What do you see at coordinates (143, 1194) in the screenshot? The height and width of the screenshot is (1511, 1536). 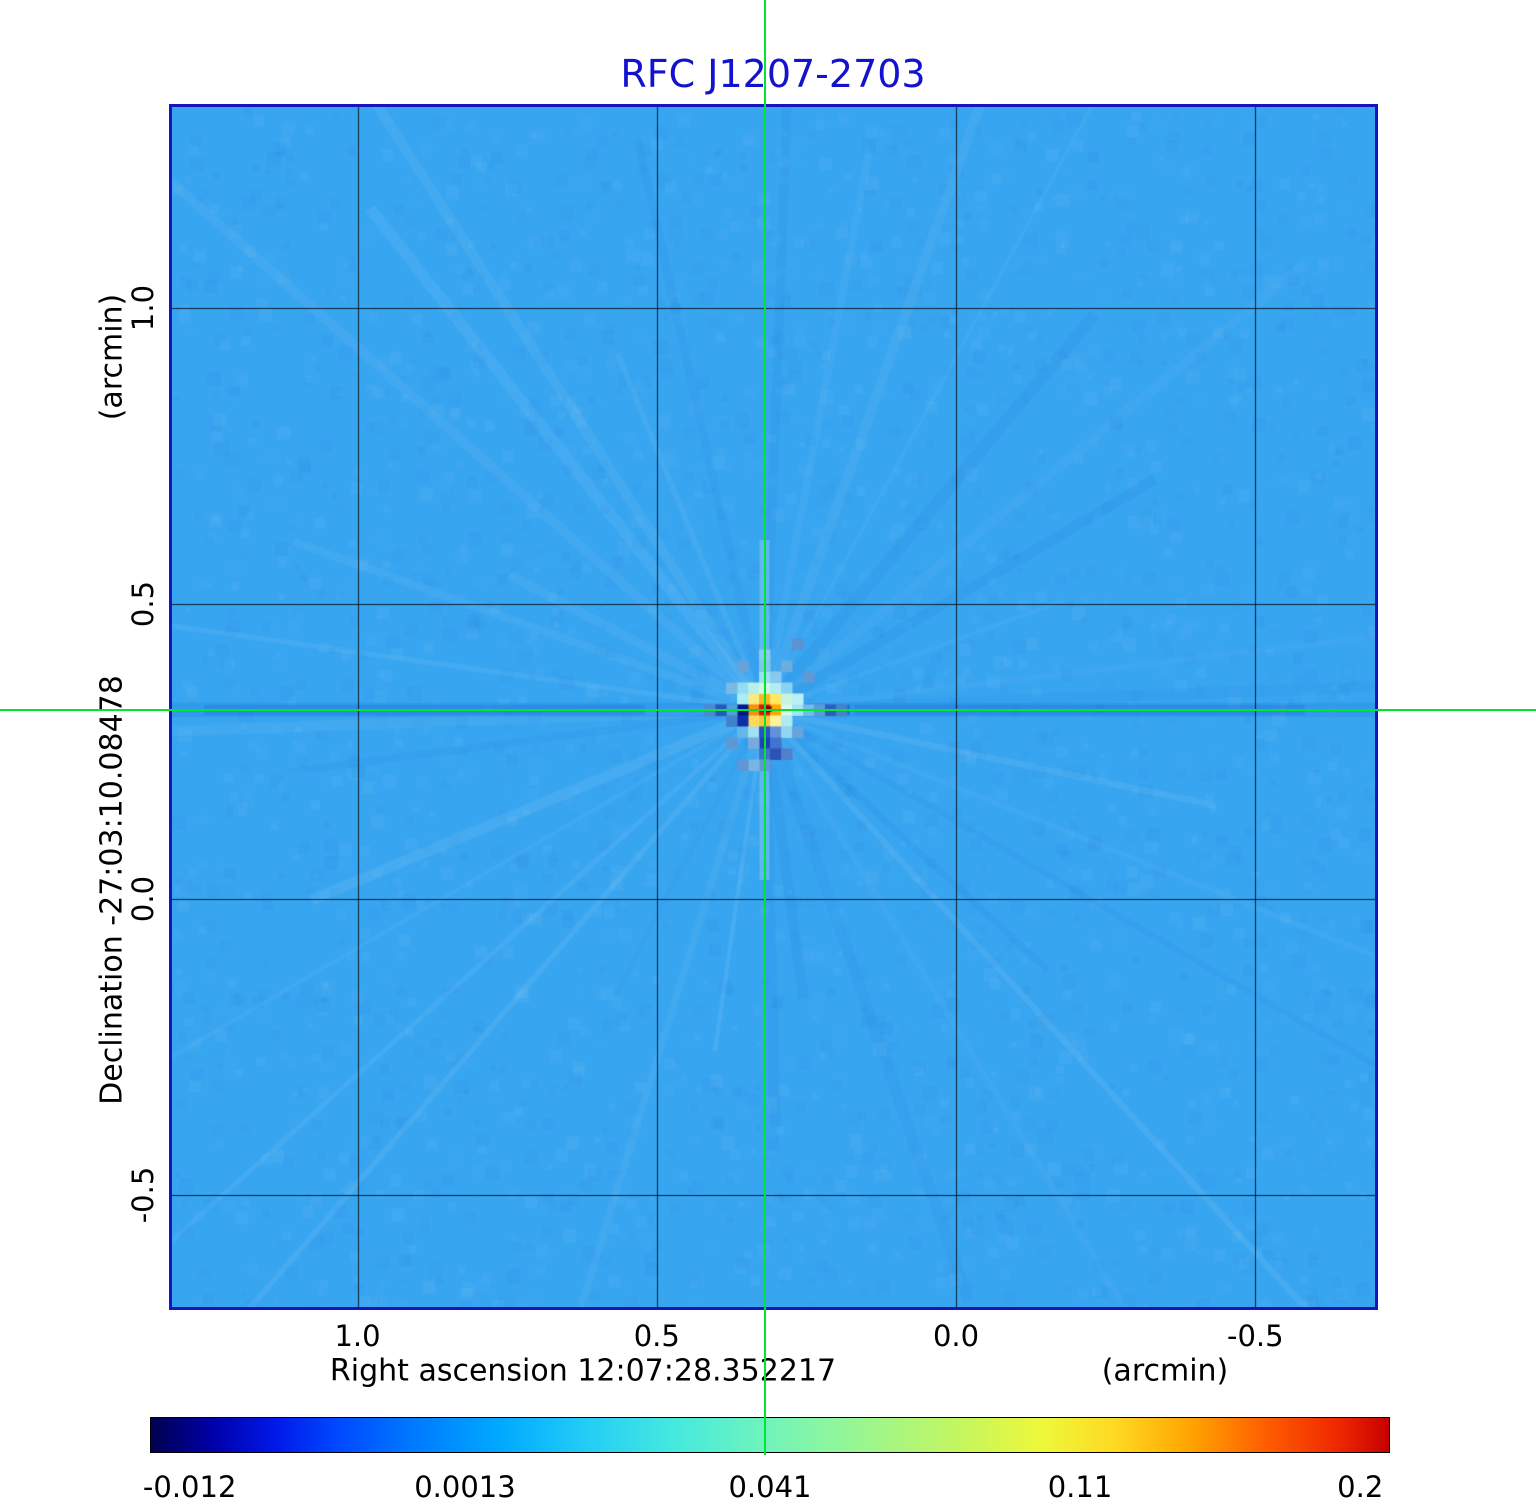 I see `y-tick-label: -0.5` at bounding box center [143, 1194].